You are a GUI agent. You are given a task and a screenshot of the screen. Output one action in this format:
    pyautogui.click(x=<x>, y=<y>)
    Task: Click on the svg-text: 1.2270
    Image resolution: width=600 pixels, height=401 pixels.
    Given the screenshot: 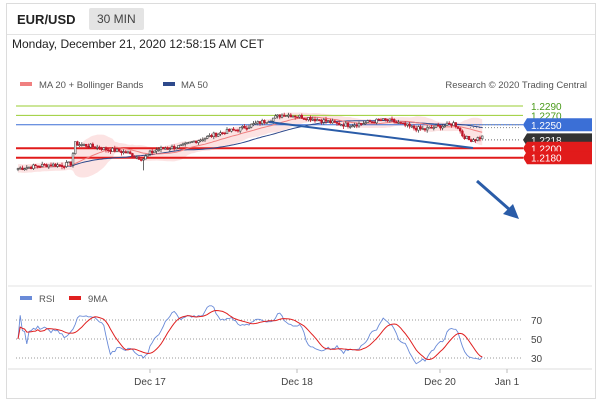 What is the action you would take?
    pyautogui.click(x=546, y=116)
    